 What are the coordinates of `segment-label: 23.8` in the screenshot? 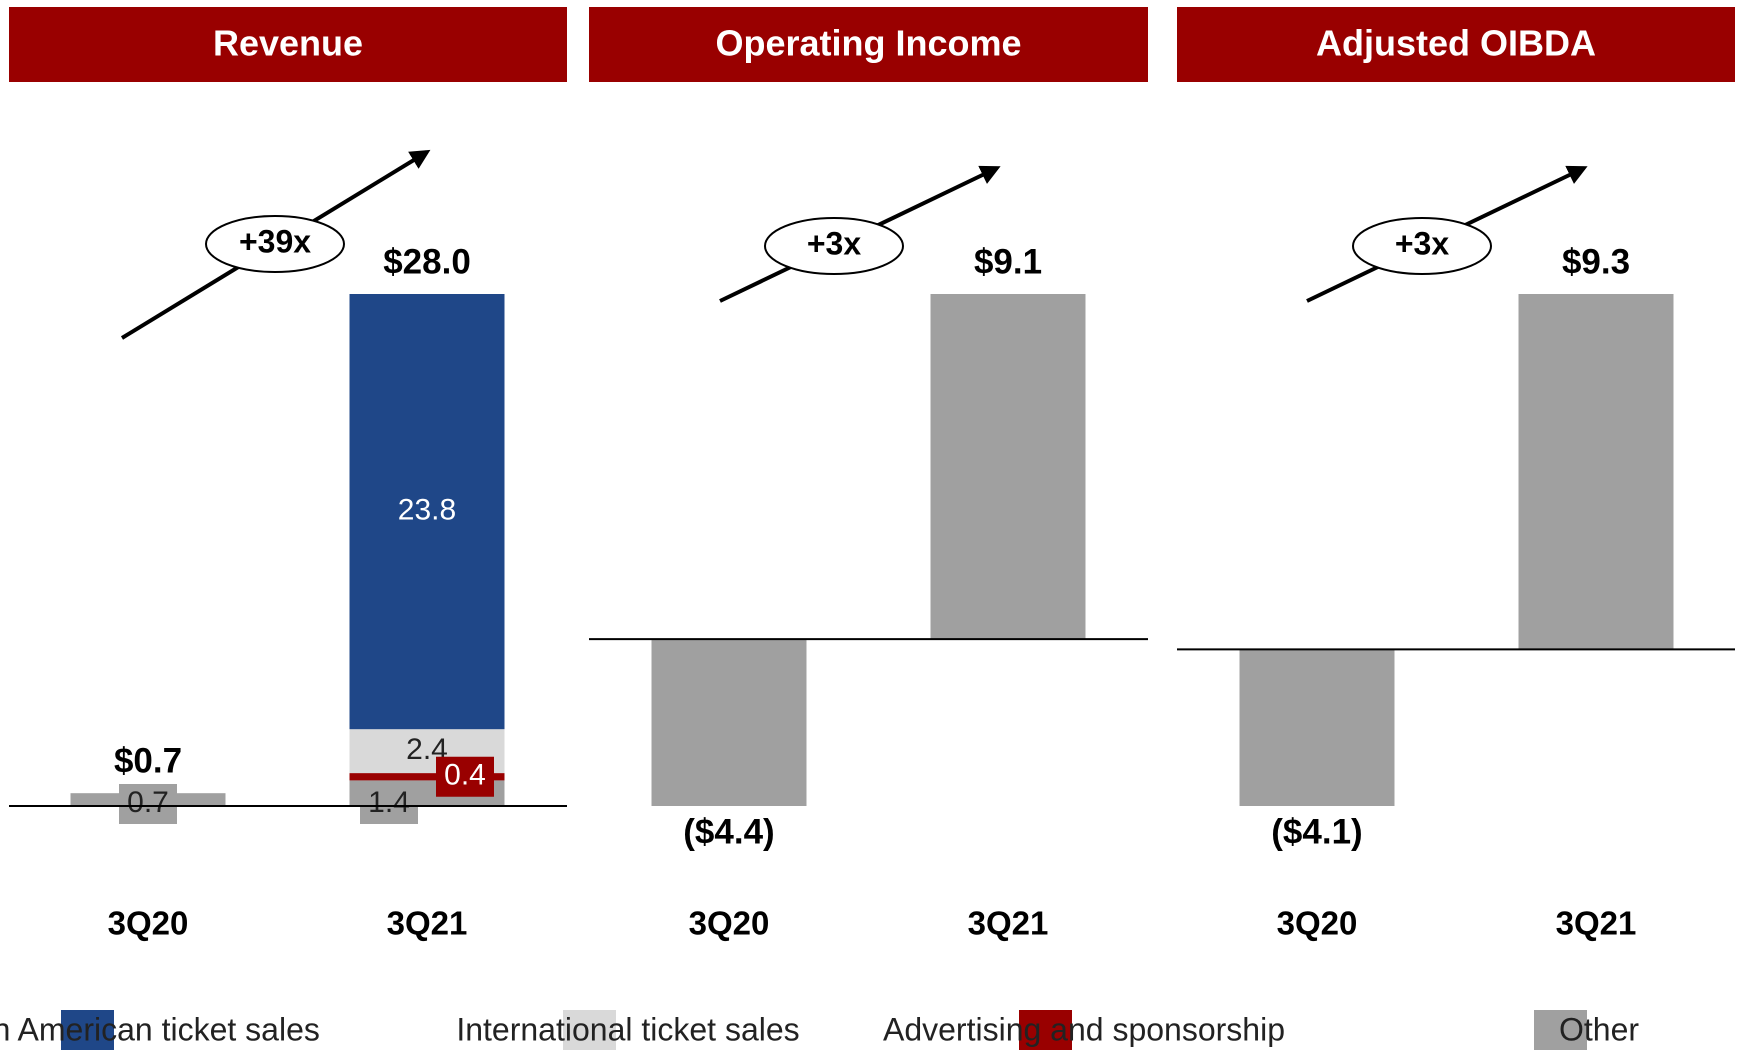 It's located at (427, 510).